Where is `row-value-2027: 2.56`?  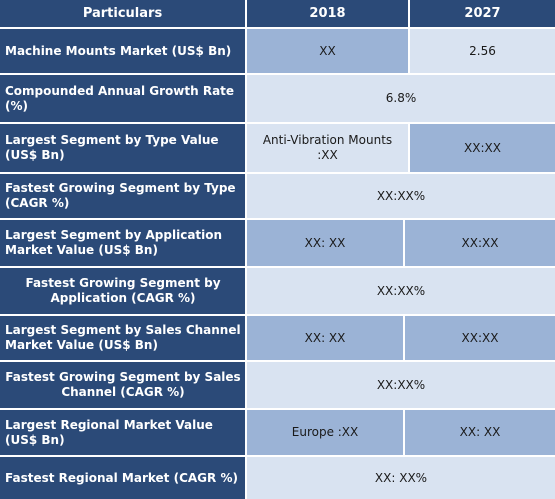 row-value-2027: 2.56 is located at coordinates (482, 51).